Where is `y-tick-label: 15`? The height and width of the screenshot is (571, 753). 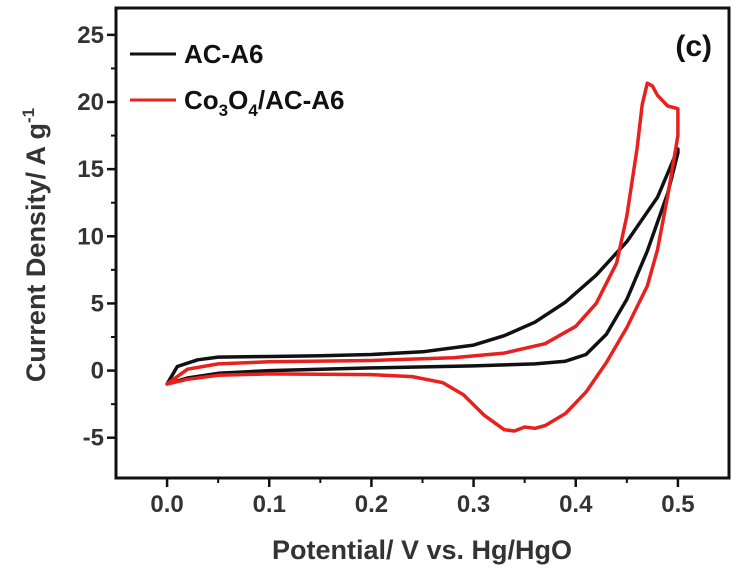
y-tick-label: 15 is located at coordinates (90, 169).